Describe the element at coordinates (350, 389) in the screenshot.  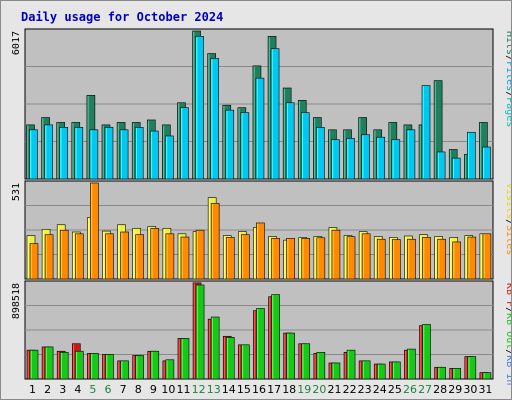
I see `x-tick-label-day-22: 22` at that location.